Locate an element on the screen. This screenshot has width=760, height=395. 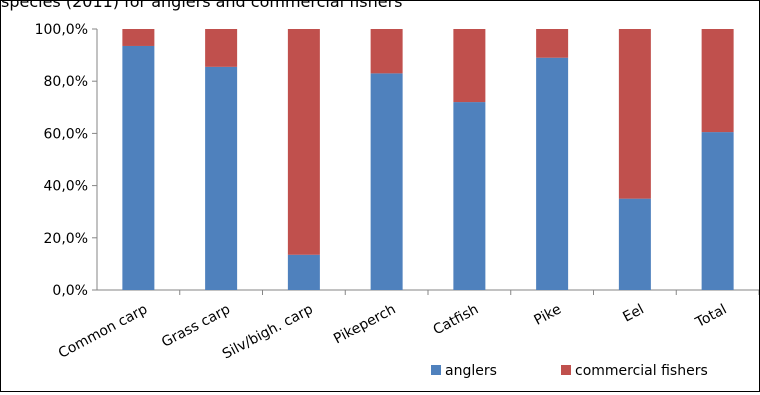
legend: anglers commercial fishers is located at coordinates (569, 371).